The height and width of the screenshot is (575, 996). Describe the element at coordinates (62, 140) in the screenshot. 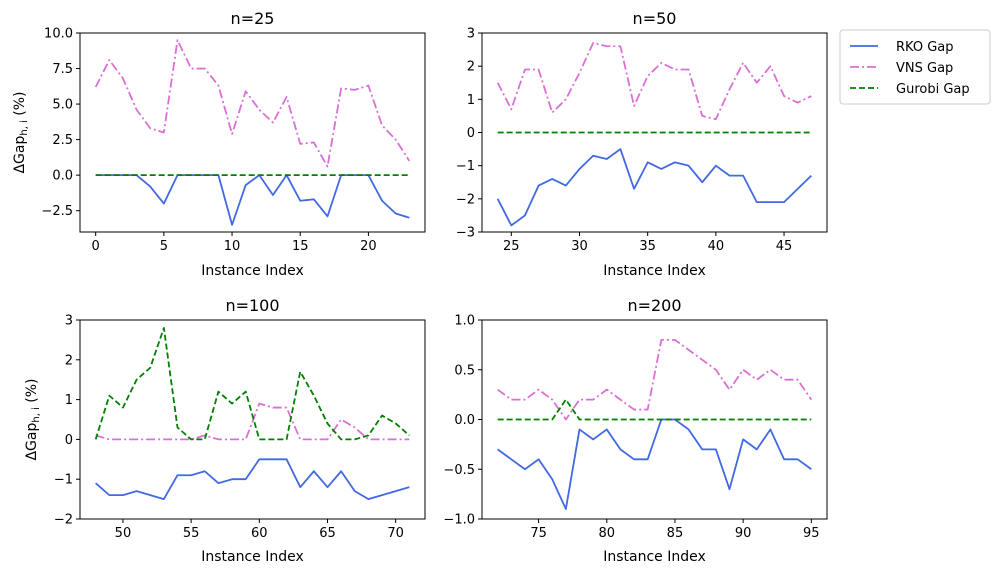

I see `y-tick-label: 2.5` at that location.